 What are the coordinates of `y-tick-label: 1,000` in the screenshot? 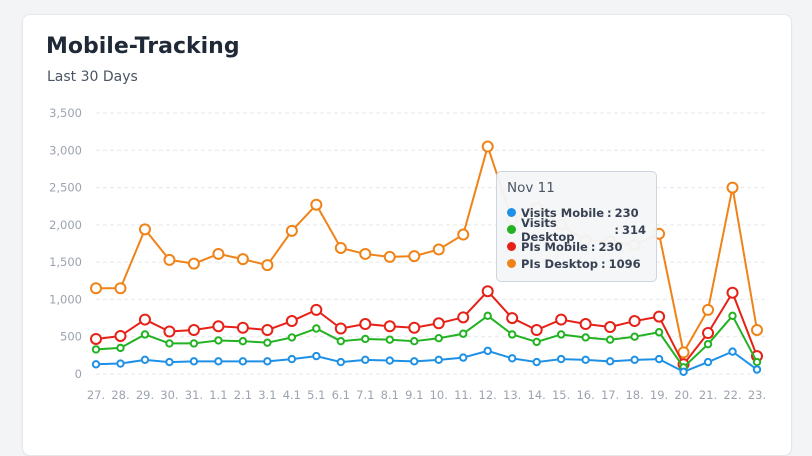 It's located at (65, 299).